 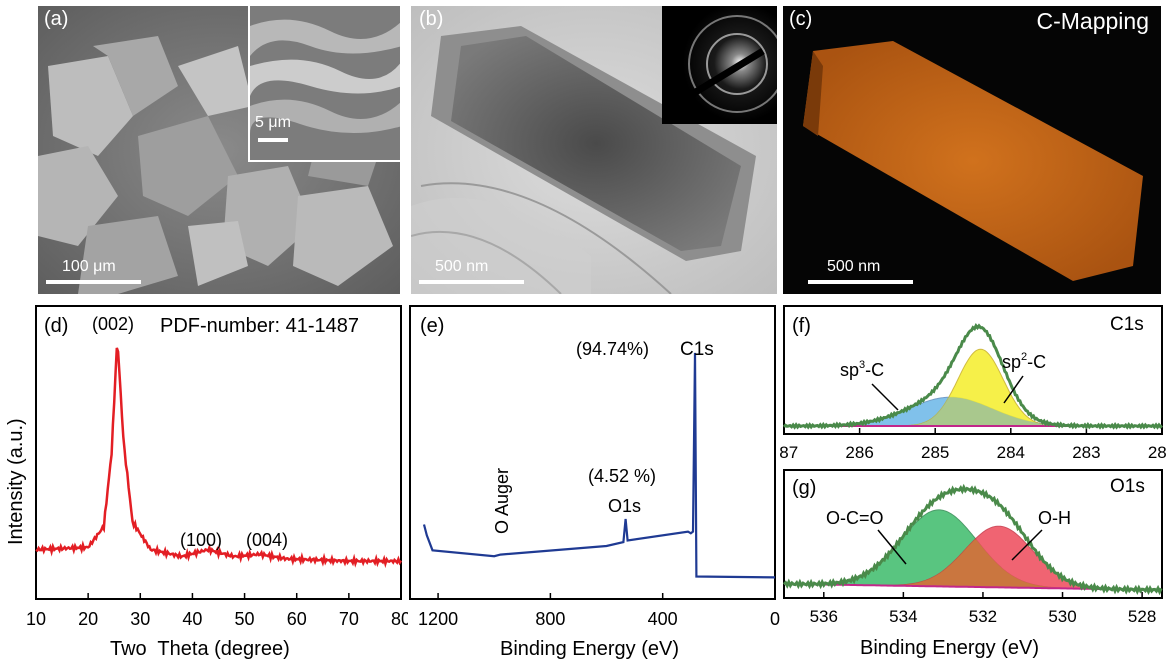 I want to click on panel-a-label: (a), so click(x=56, y=19).